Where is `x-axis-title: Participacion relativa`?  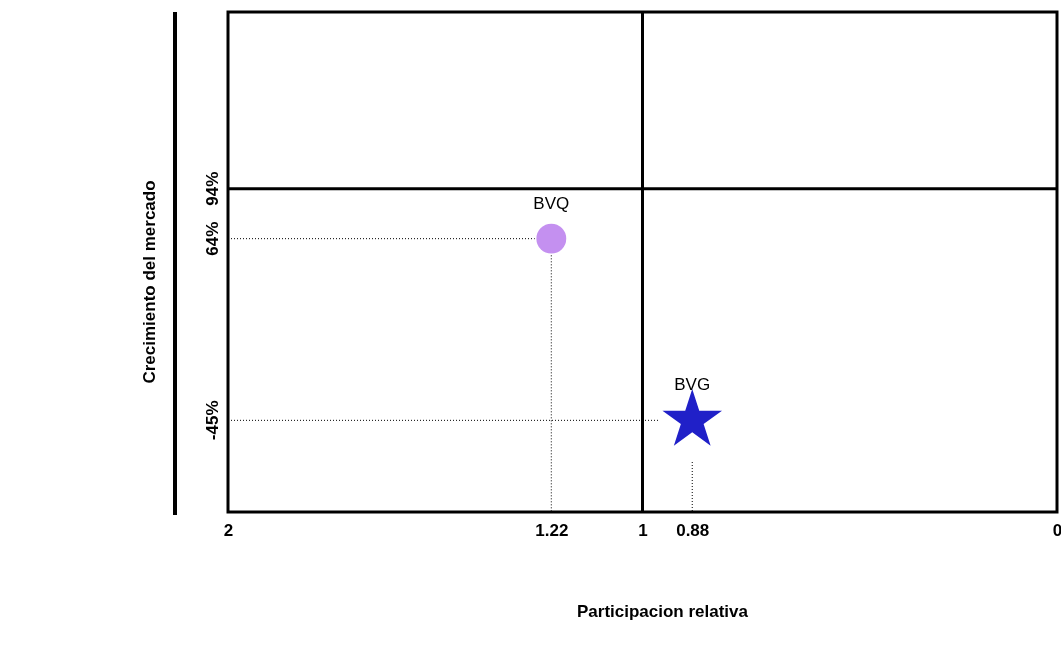
x-axis-title: Participacion relativa is located at coordinates (662, 611).